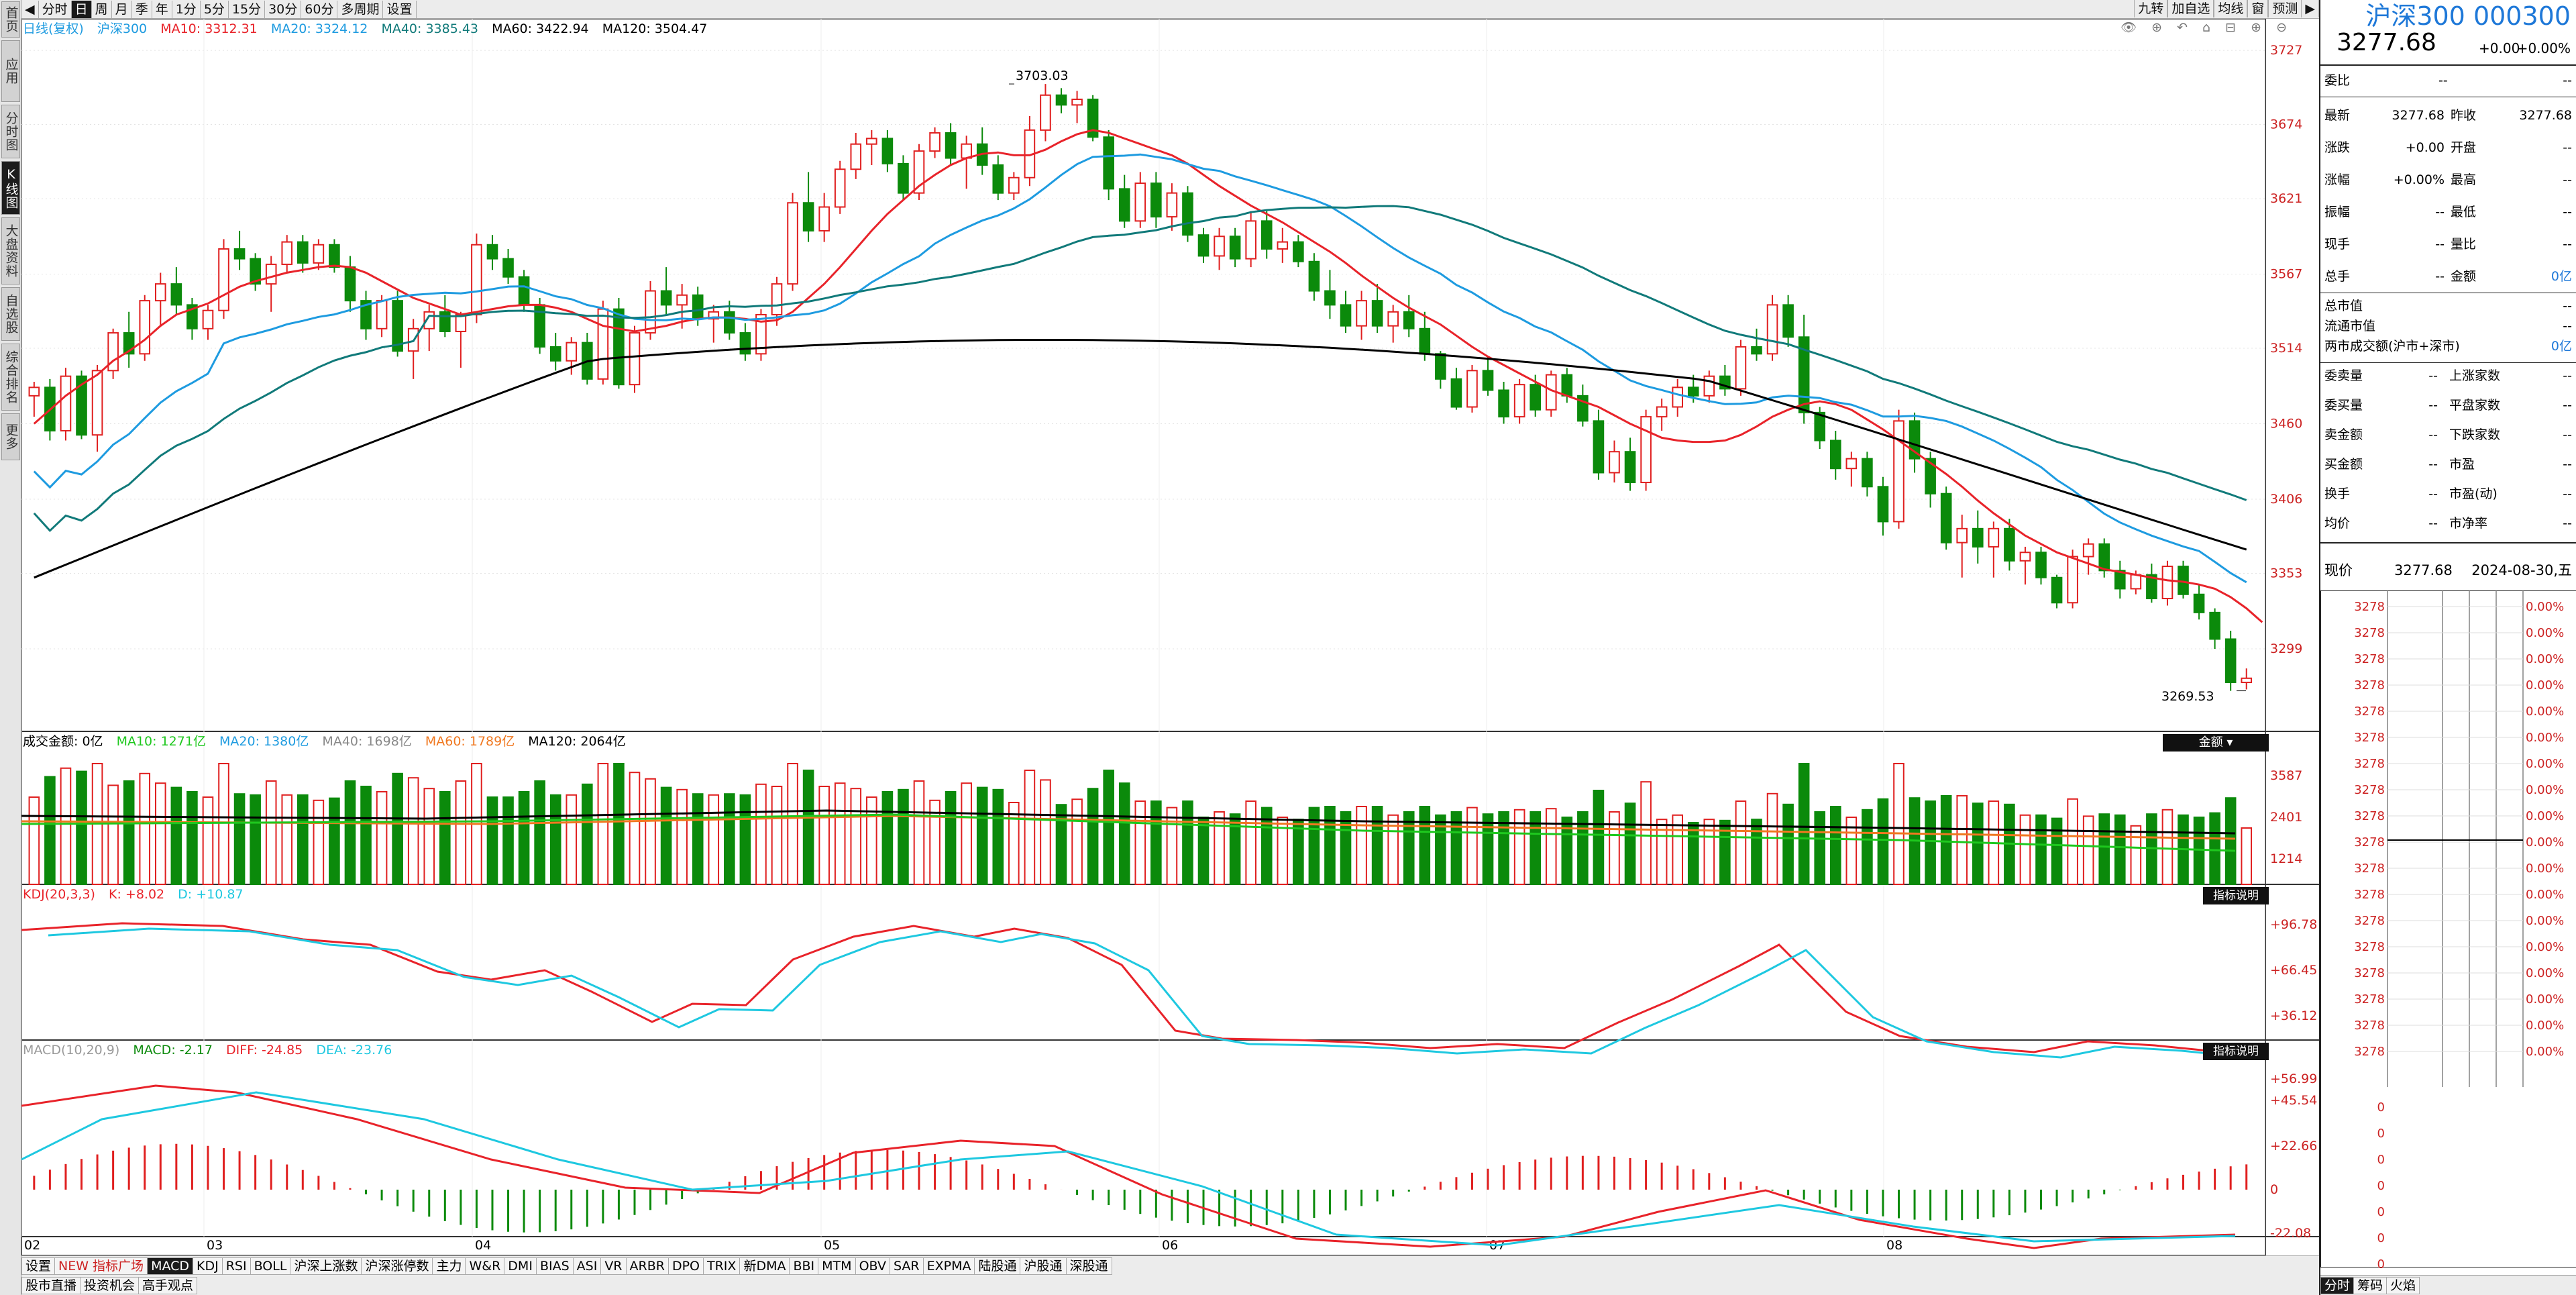 The image size is (2576, 1295). Describe the element at coordinates (2206, 27) in the screenshot. I see `chart-tools-icons: 👁 ⊕ ↶ ⌂ ⊟ ⊕ ⊖` at that location.